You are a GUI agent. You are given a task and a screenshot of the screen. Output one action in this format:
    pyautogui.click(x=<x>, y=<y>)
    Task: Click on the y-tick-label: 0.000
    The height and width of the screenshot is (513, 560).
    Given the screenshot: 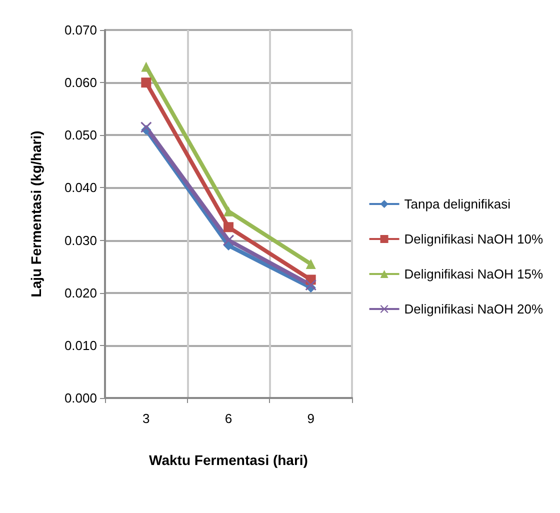 What is the action you would take?
    pyautogui.click(x=80, y=398)
    